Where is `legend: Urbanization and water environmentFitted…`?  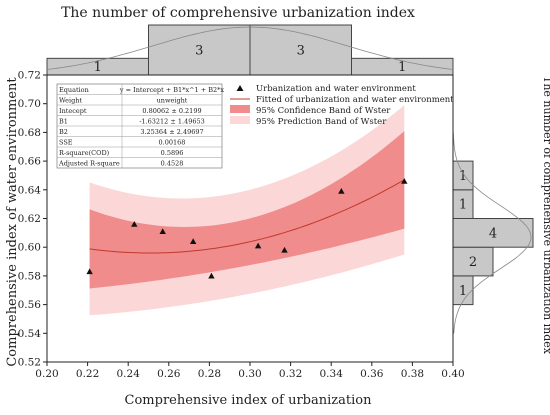
legend: Urbanization and water environmentFitted… is located at coordinates (342, 105).